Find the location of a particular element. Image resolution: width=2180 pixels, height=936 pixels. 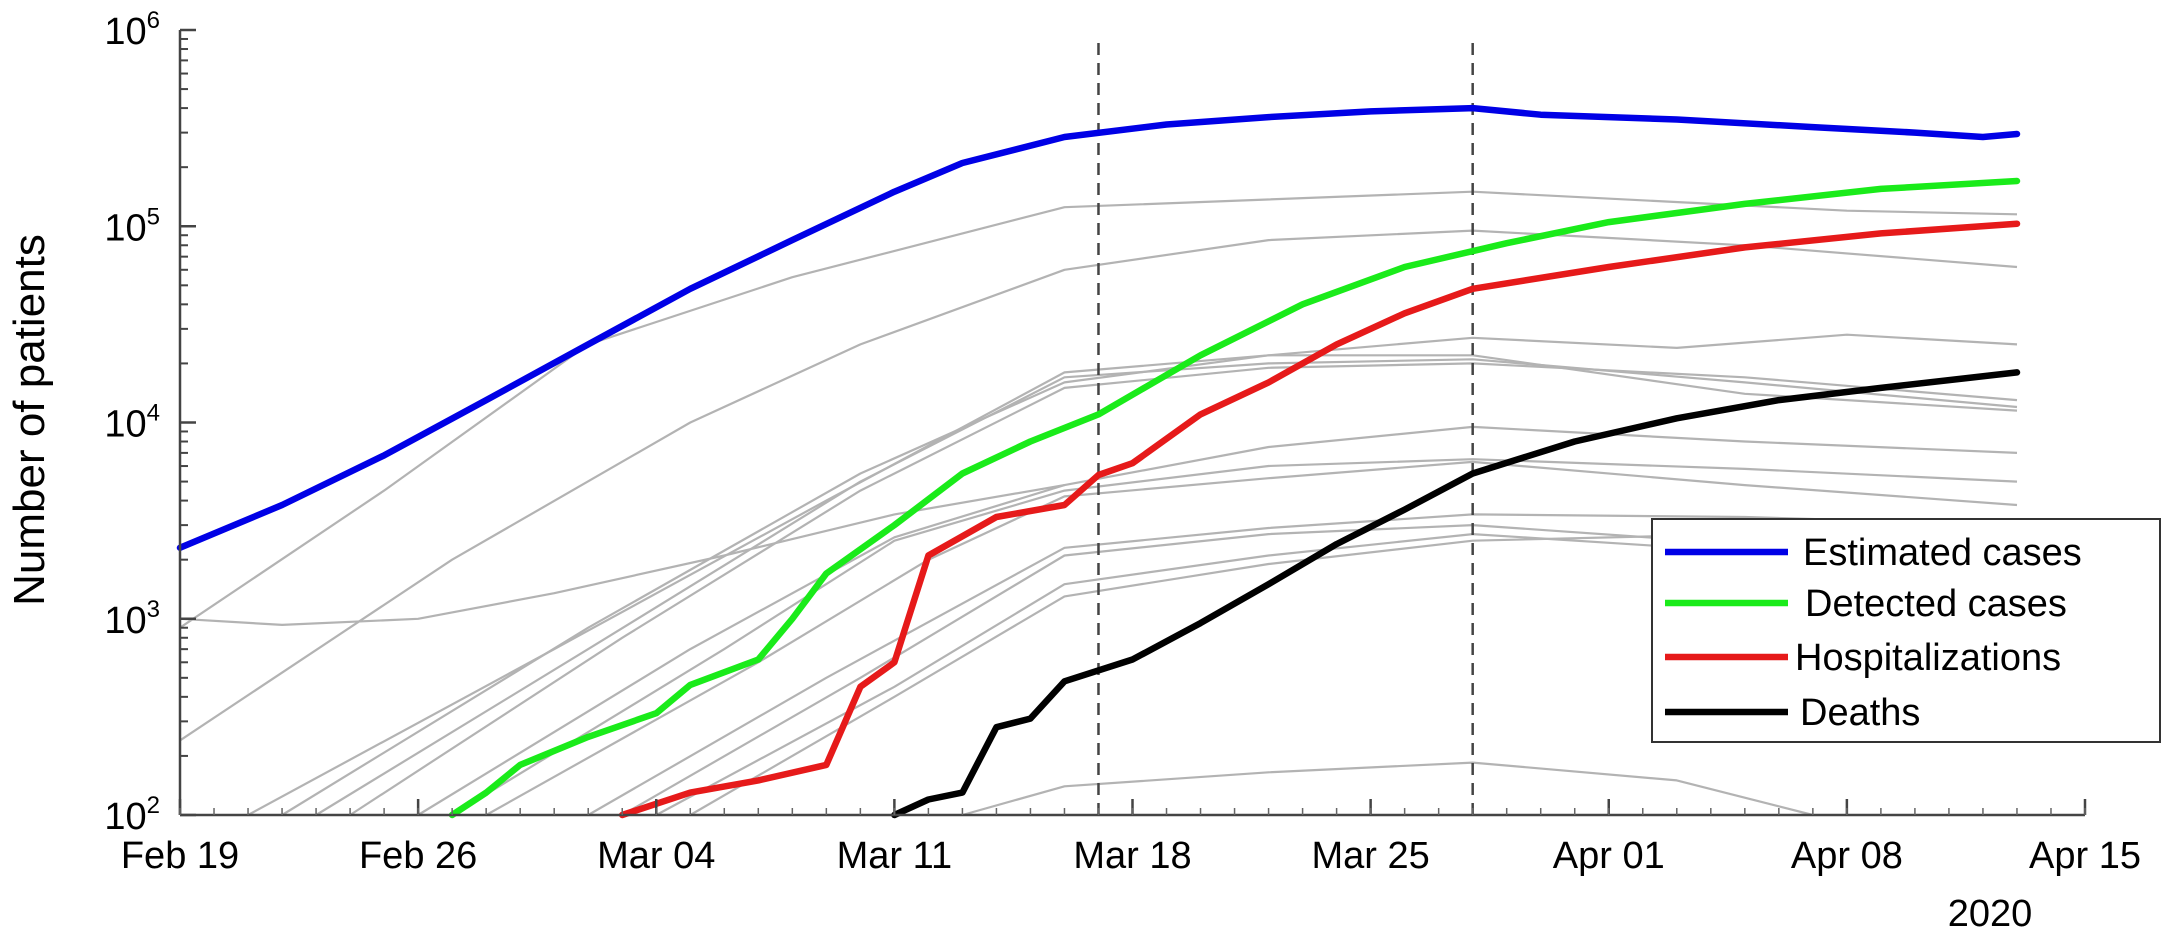

legend-label: Estimated cases is located at coordinates (1942, 553).